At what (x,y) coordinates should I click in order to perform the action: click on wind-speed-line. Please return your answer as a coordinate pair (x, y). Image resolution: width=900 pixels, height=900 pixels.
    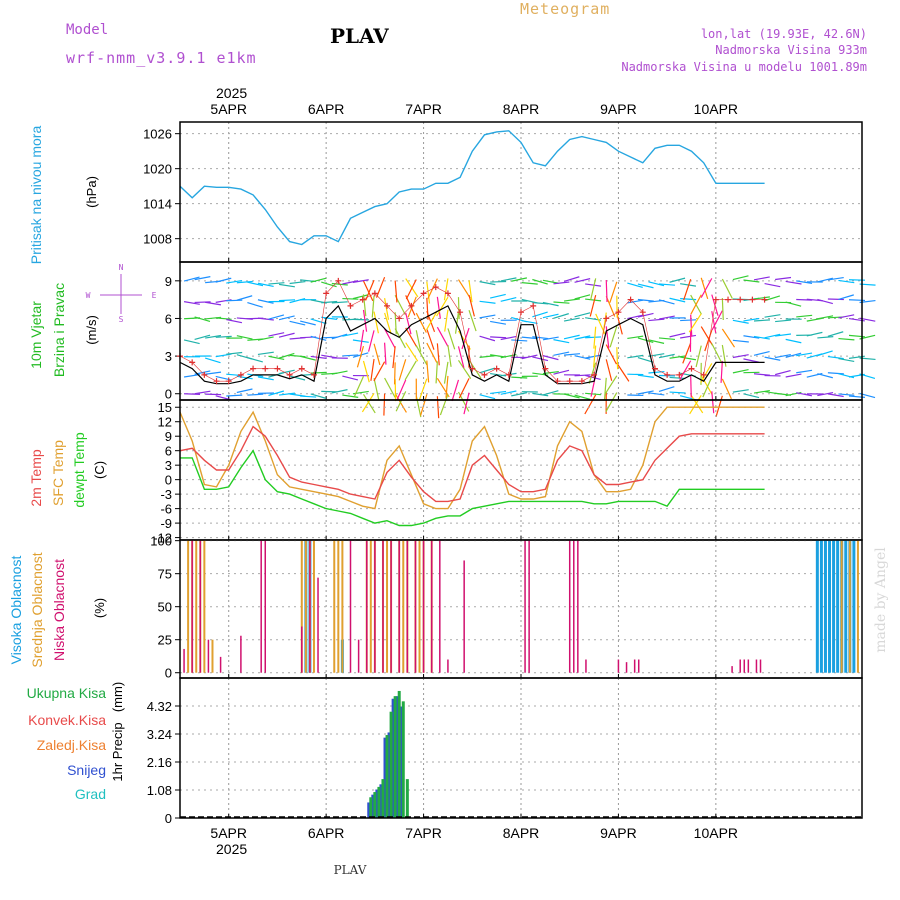
    Looking at the image, I should click on (472, 344).